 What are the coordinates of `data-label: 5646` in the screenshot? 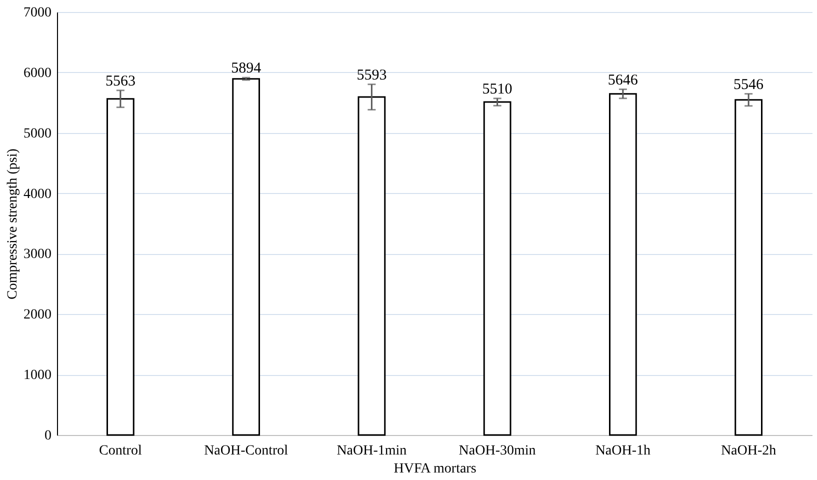 It's located at (623, 80).